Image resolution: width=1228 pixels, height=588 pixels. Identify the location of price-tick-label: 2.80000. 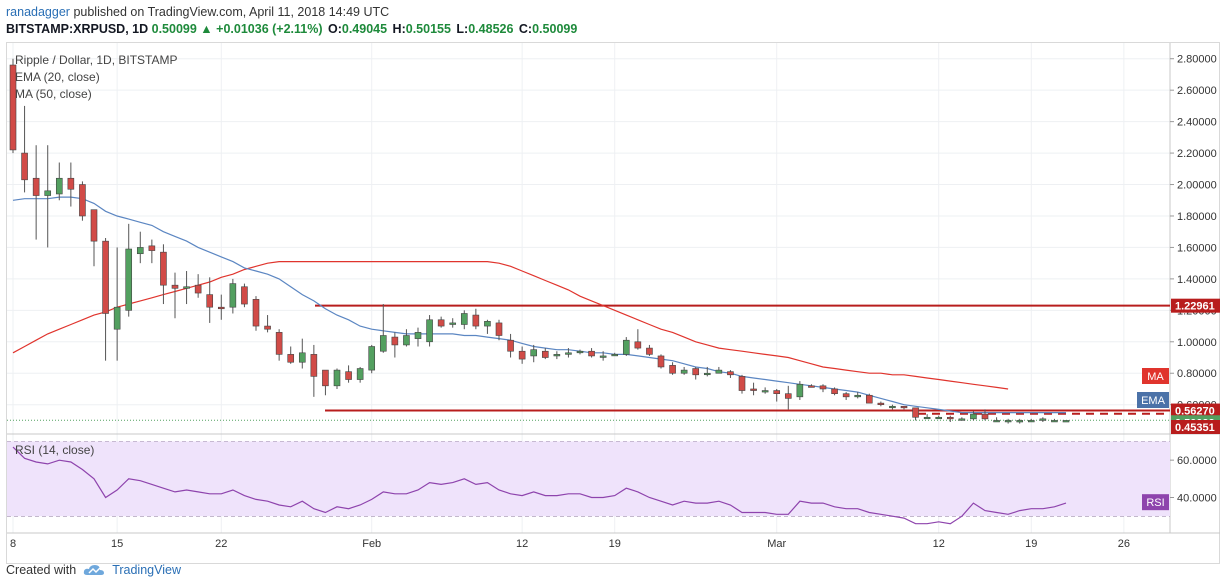
(1197, 60).